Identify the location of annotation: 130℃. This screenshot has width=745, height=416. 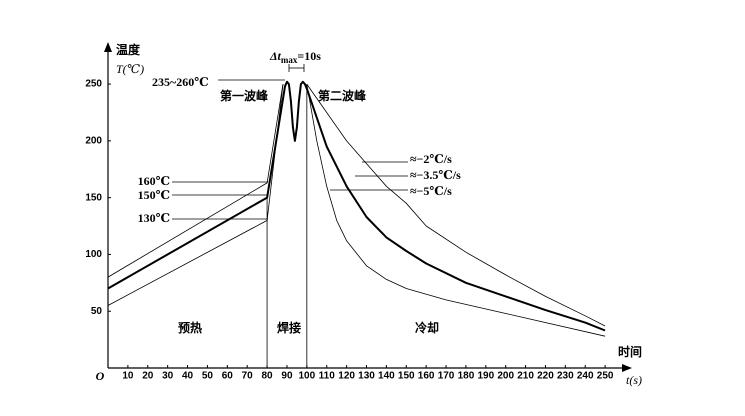
(154, 218).